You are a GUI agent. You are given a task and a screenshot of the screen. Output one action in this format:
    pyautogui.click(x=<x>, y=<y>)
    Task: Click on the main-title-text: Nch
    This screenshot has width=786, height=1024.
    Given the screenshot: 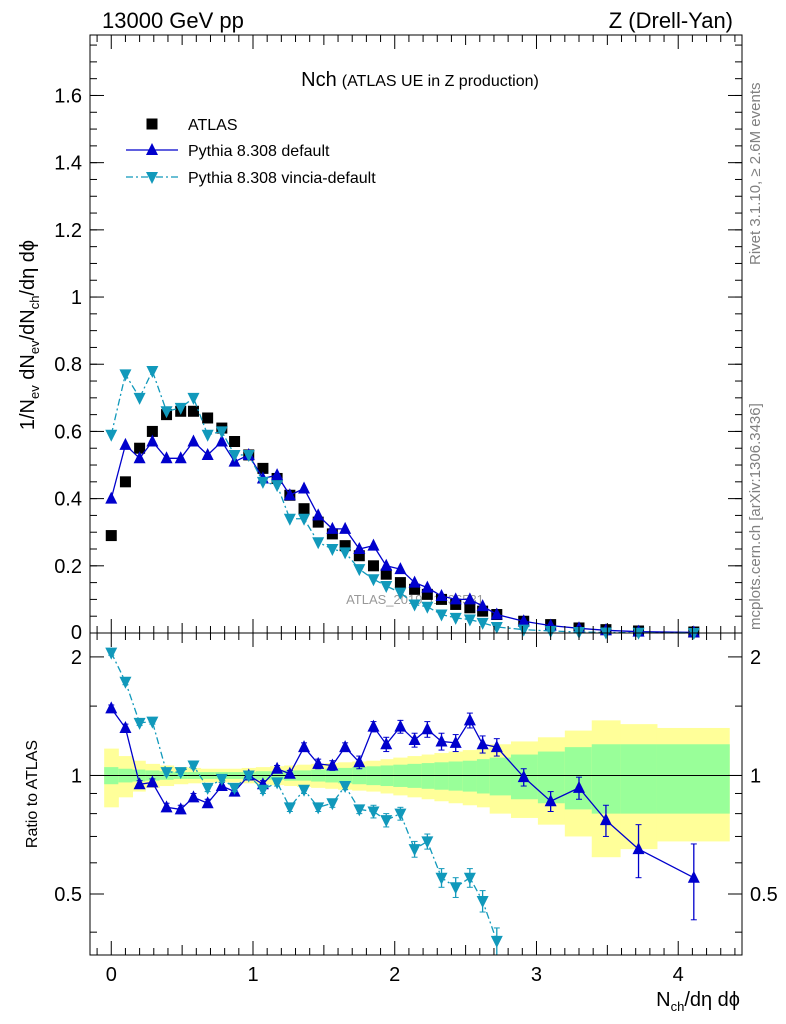 What is the action you would take?
    pyautogui.click(x=319, y=80)
    